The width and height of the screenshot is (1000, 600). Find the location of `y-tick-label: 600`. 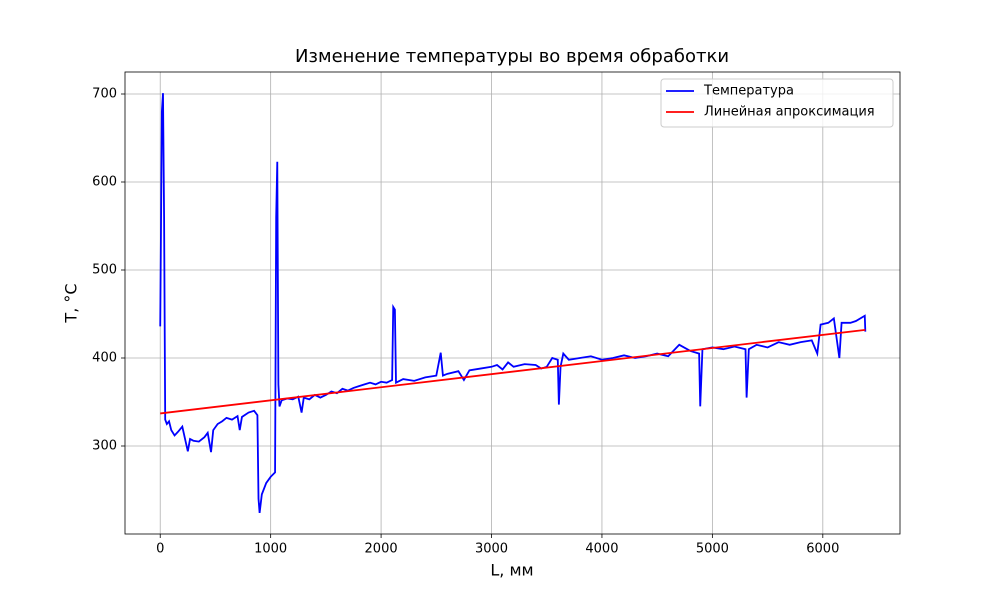

y-tick-label: 600 is located at coordinates (104, 182).